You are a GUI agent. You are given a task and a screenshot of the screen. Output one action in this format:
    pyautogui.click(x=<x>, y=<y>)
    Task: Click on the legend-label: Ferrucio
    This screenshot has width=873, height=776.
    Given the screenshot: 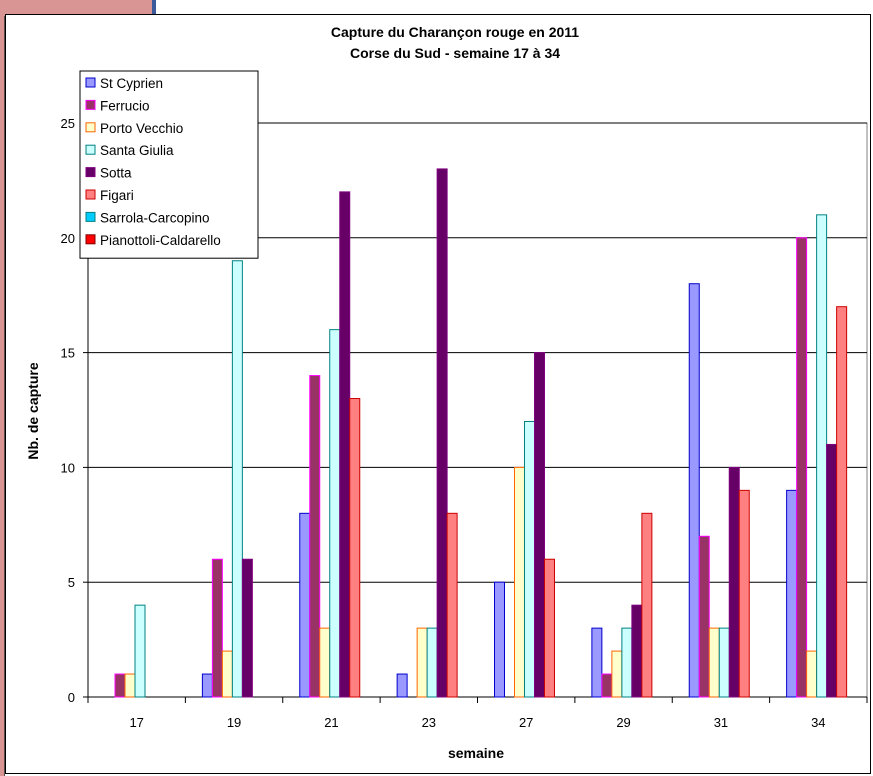 What is the action you would take?
    pyautogui.click(x=125, y=105)
    